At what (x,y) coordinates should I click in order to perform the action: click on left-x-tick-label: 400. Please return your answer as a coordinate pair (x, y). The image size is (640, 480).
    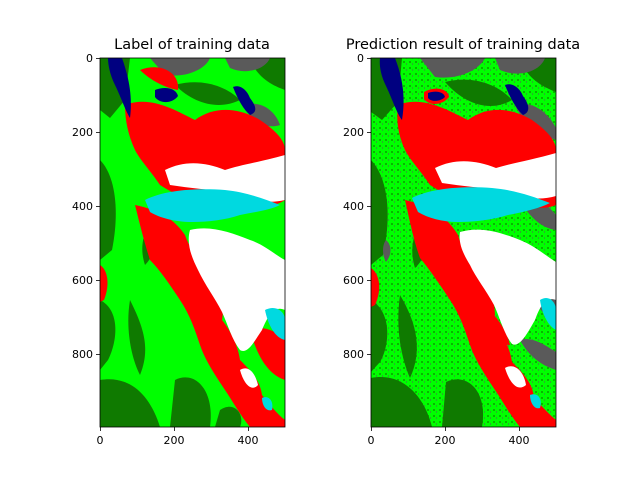
    Looking at the image, I should click on (248, 440).